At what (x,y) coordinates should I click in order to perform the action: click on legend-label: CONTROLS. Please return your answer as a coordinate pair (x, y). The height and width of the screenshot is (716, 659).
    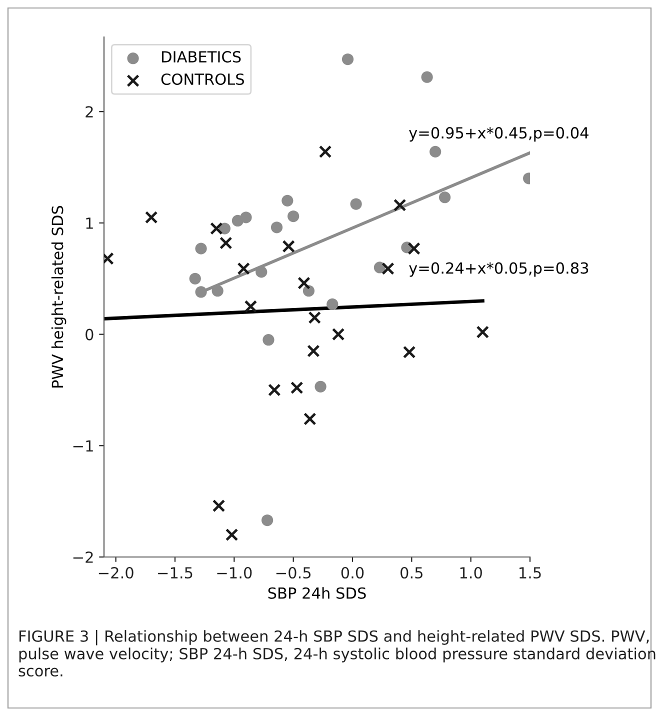
    Looking at the image, I should click on (202, 79).